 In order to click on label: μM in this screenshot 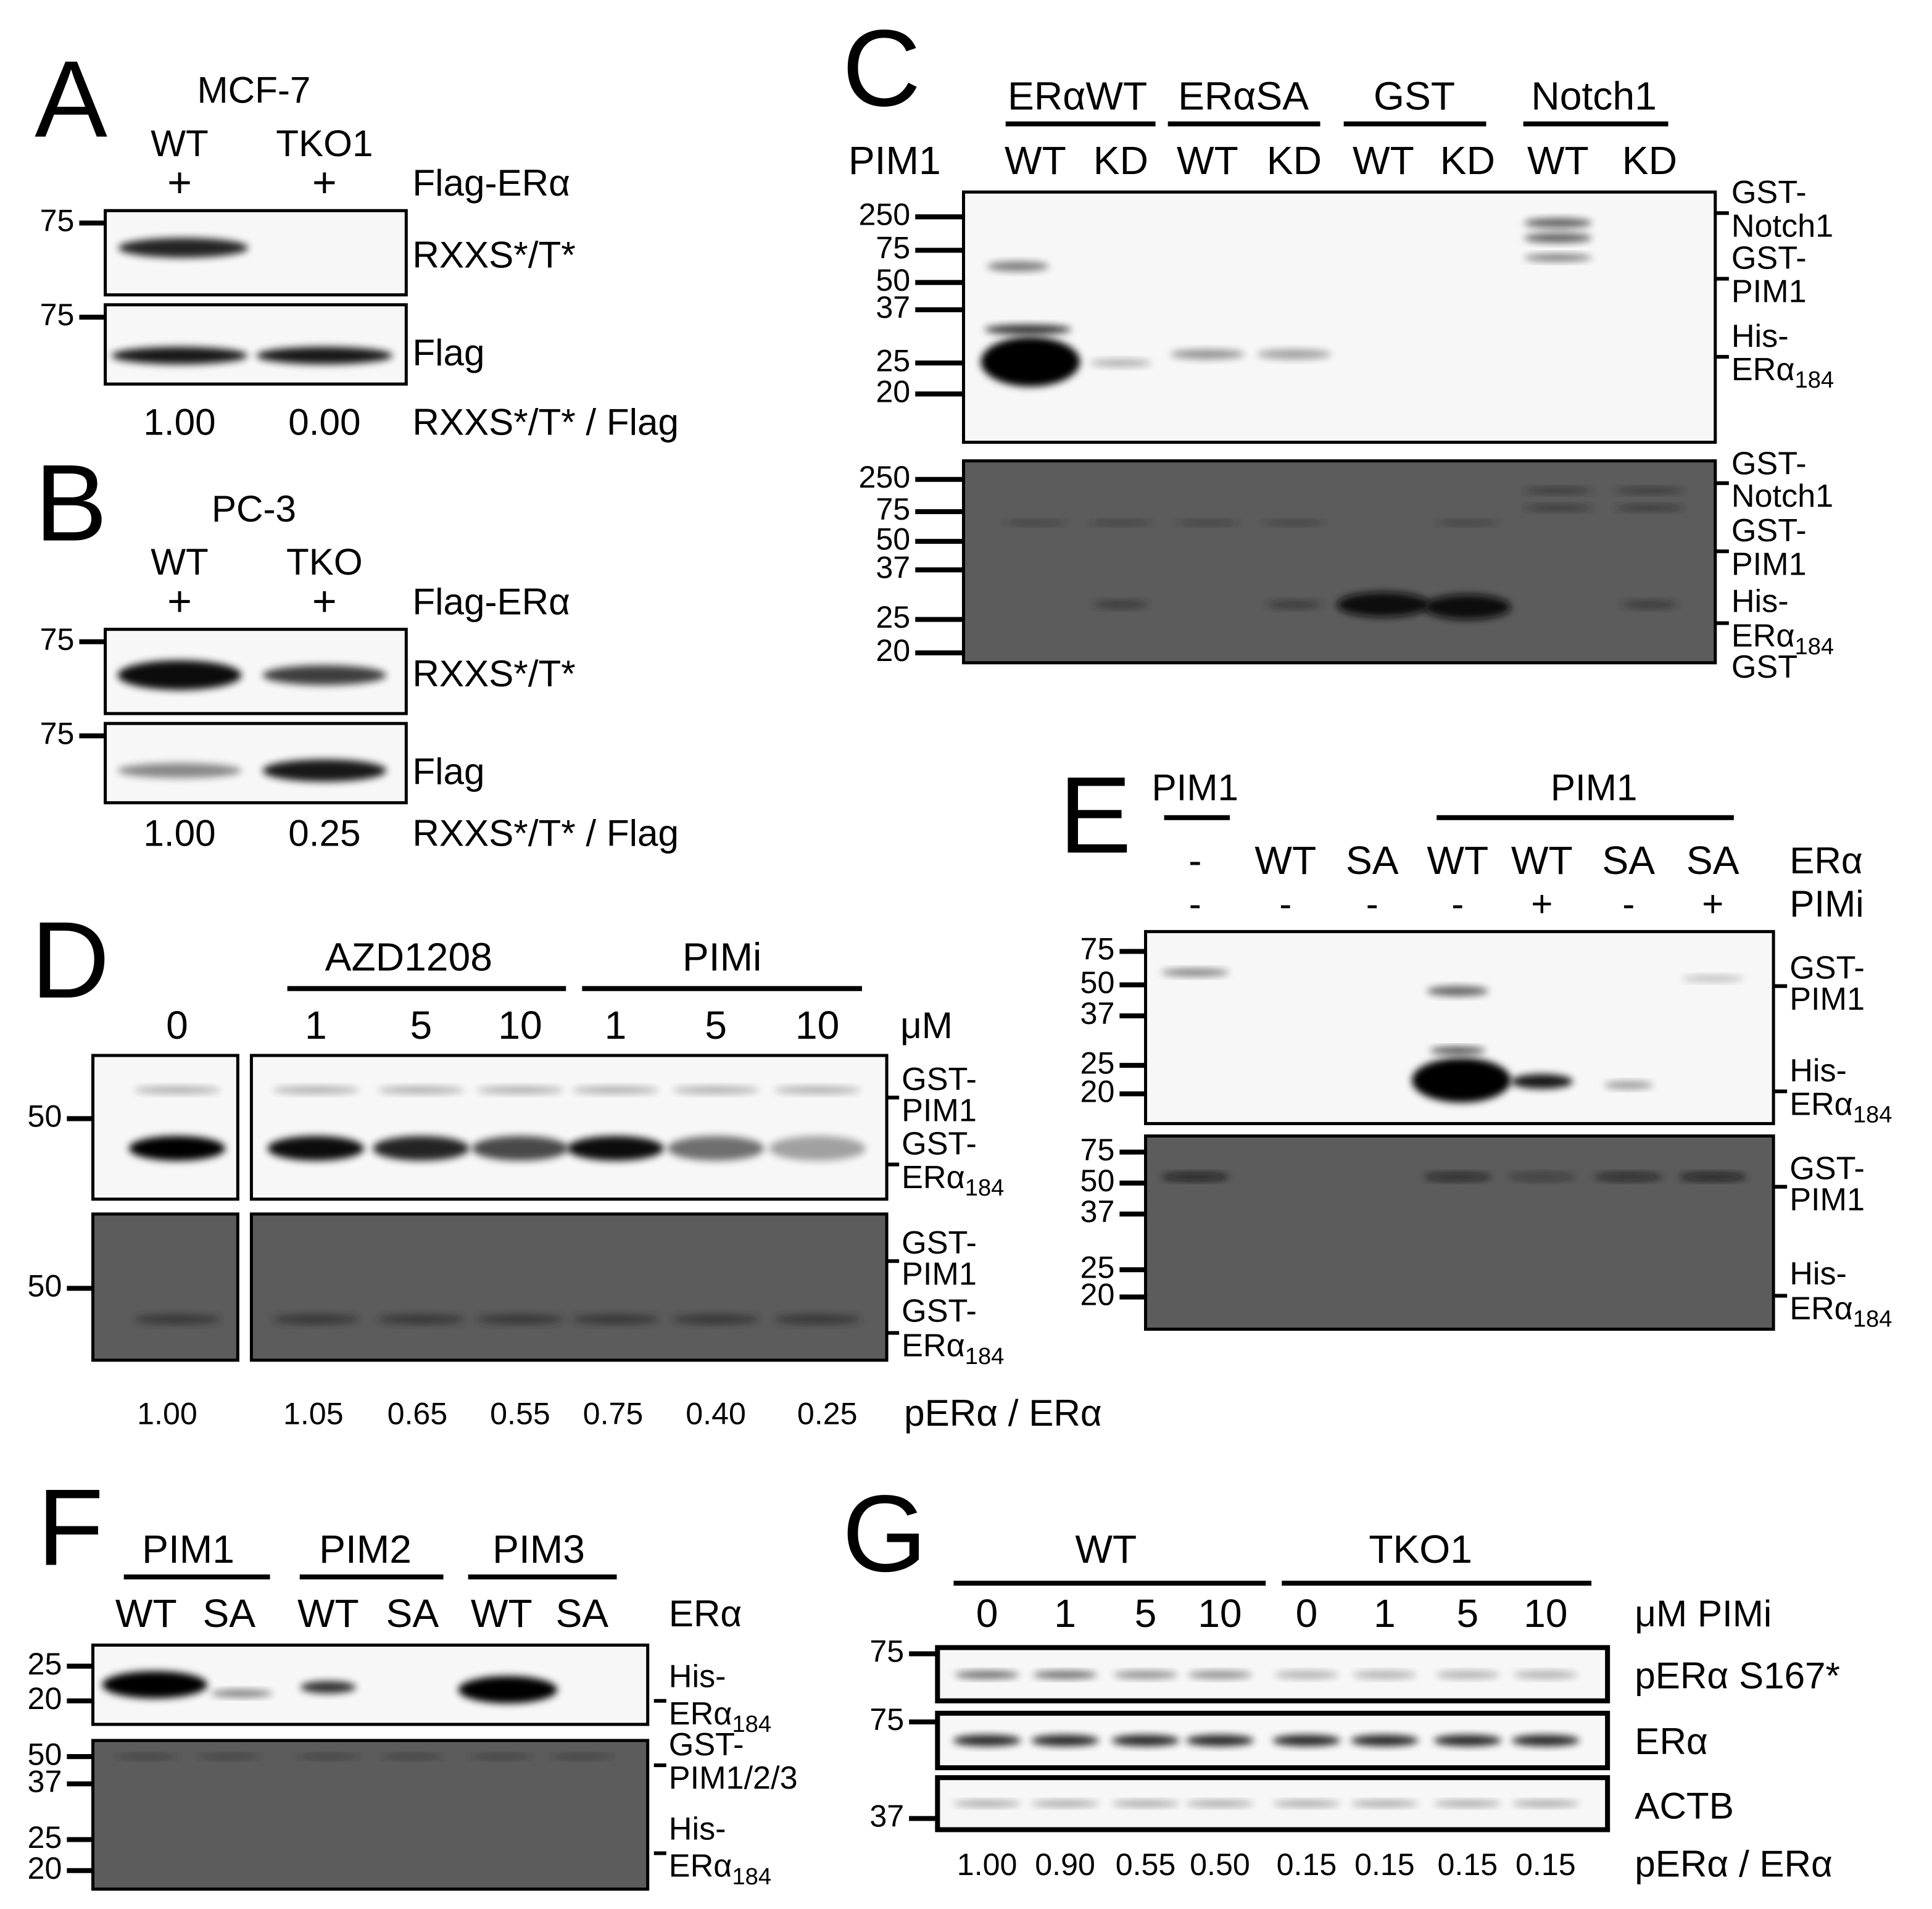, I will do `click(927, 1025)`.